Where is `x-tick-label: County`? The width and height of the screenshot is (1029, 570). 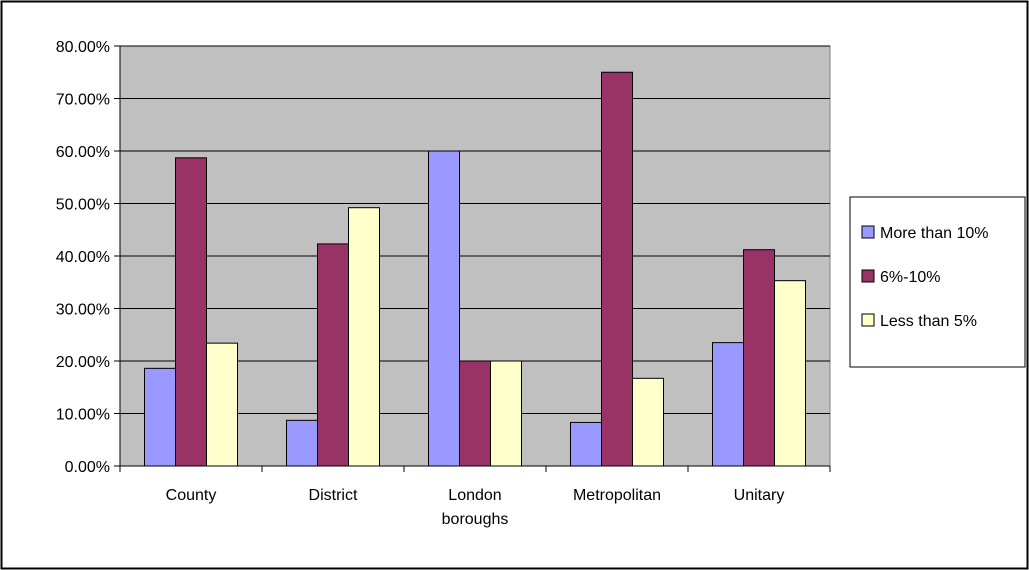
x-tick-label: County is located at coordinates (191, 495).